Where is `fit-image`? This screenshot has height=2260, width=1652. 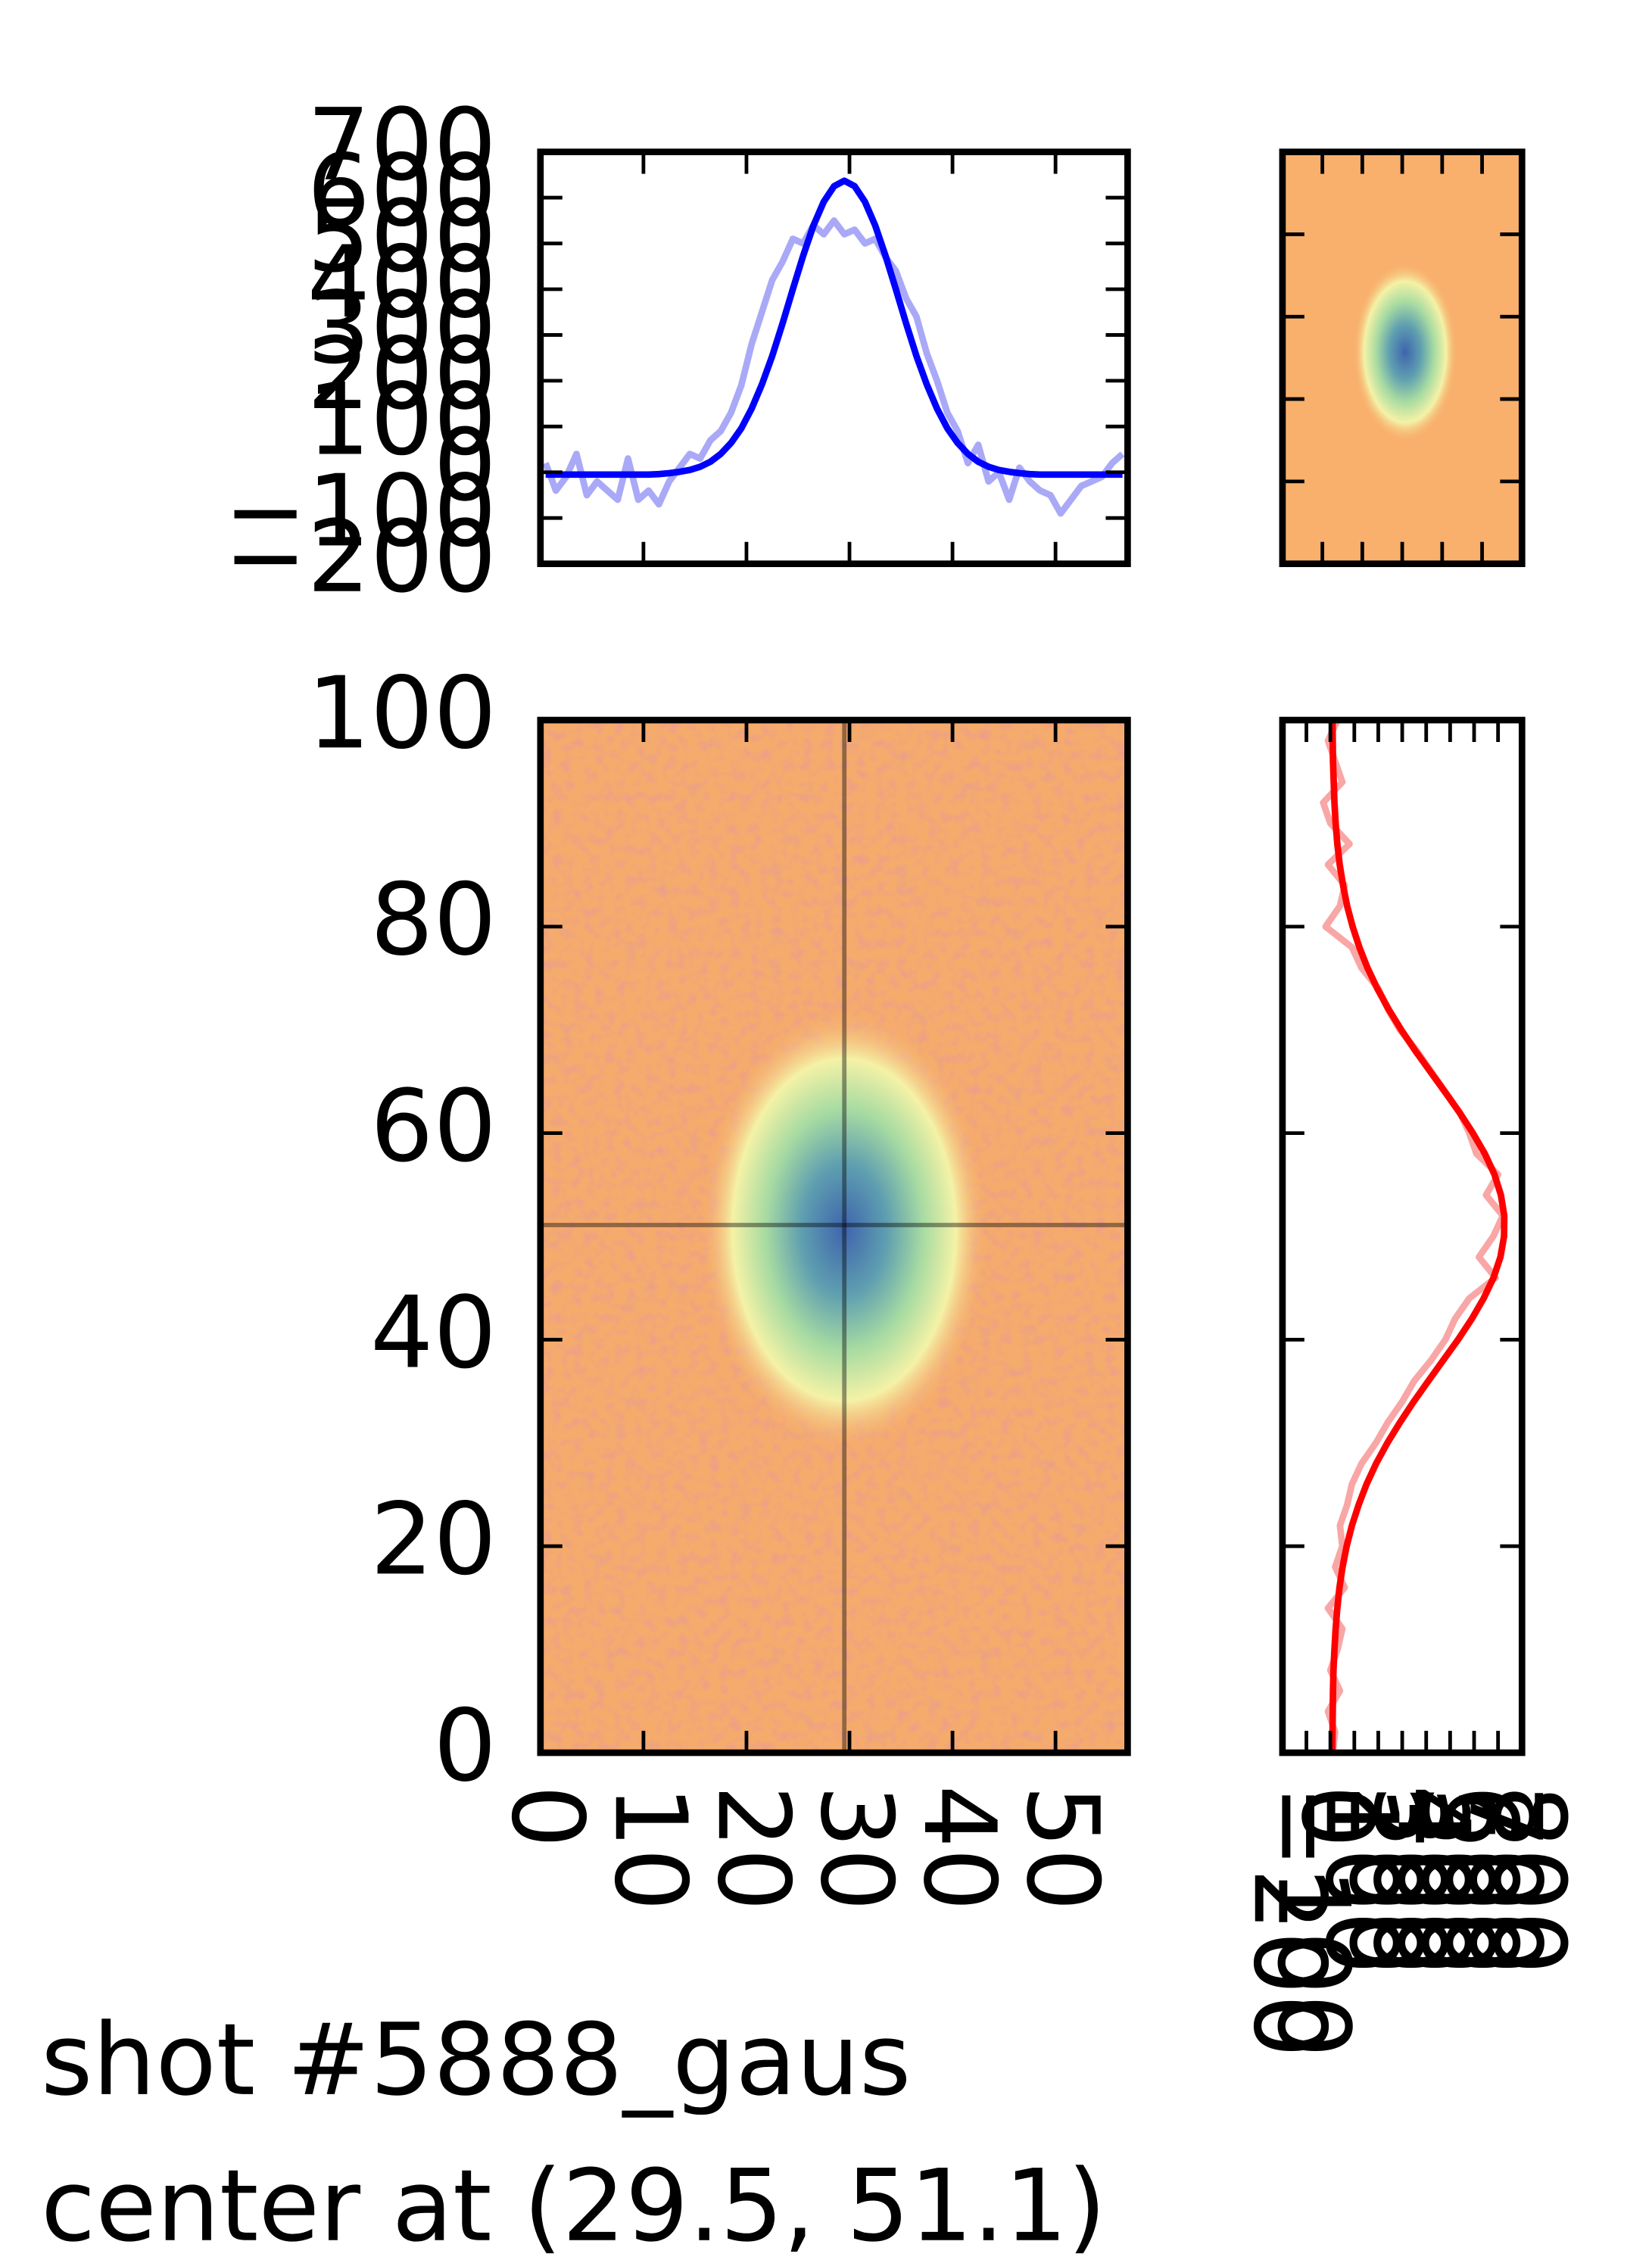
fit-image is located at coordinates (1402, 357).